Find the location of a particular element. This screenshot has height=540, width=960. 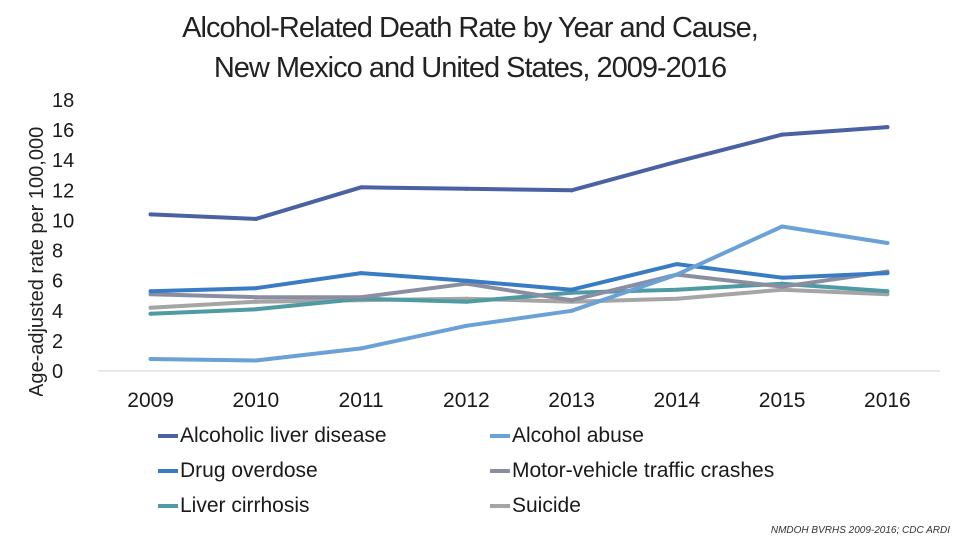

legend-item: Alcoholic liver disease is located at coordinates (272, 436).